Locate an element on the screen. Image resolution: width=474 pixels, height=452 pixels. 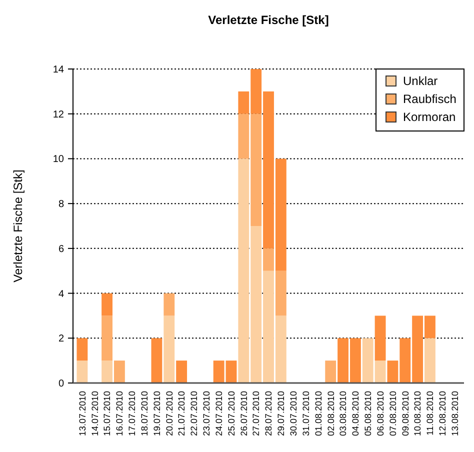
x-tick-label: 15.07.2010 is located at coordinates (107, 413).